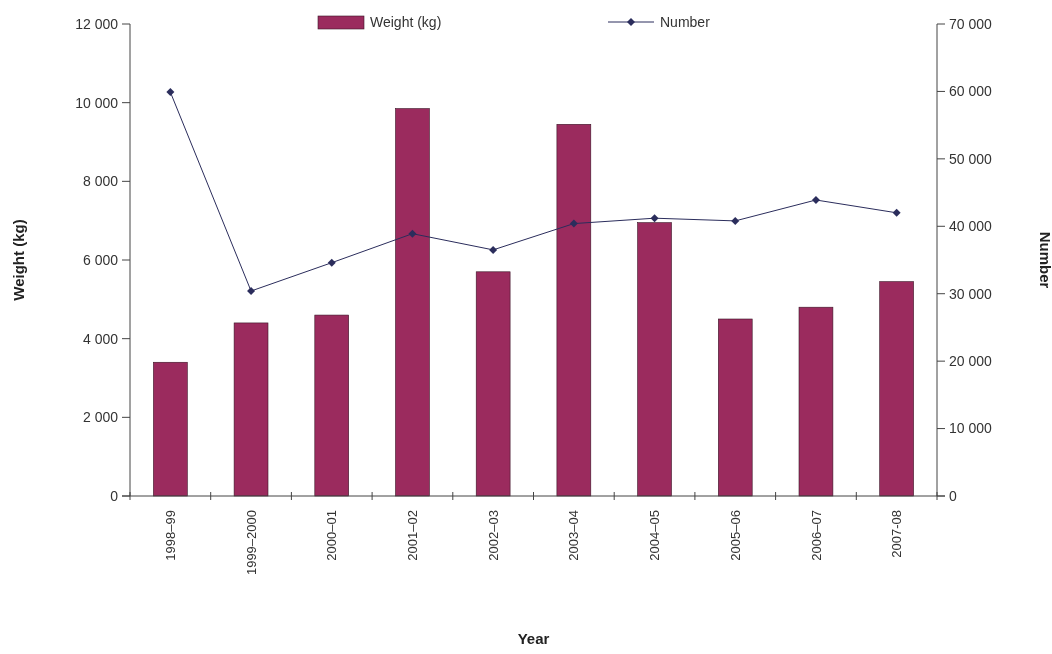  I want to click on x-tick-label: 1999–2000, so click(251, 543).